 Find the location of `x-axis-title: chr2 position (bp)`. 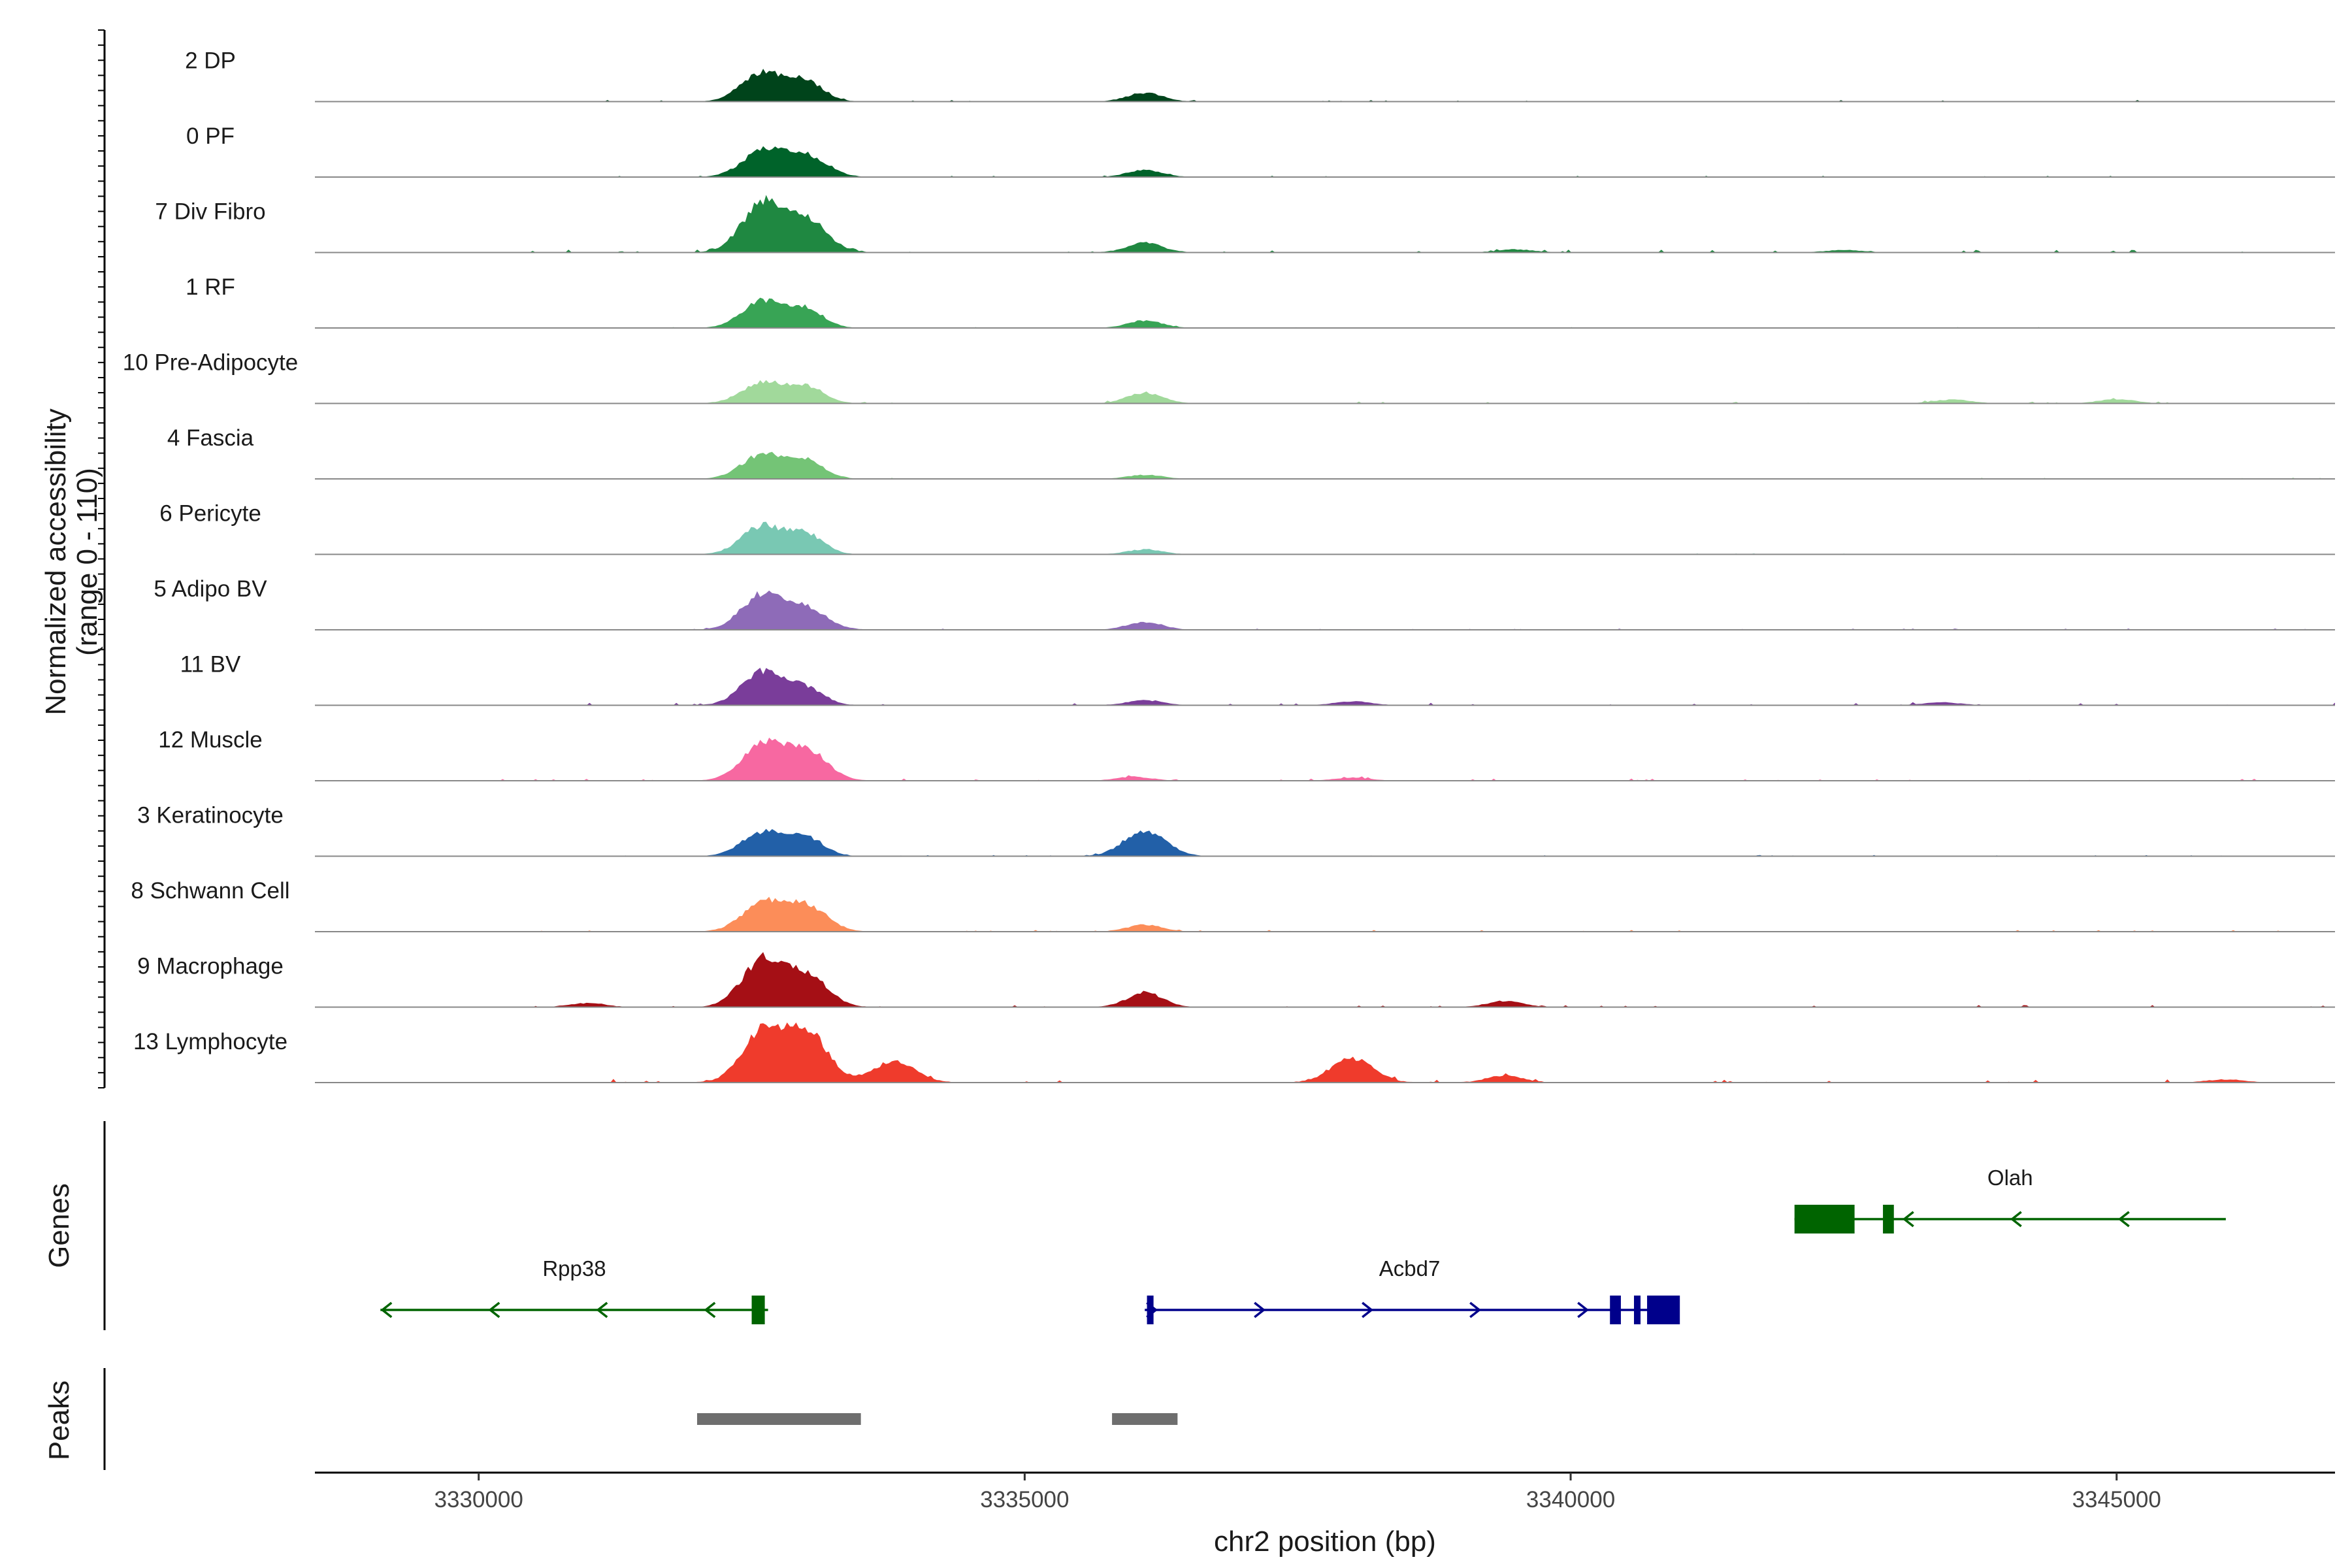

x-axis-title: chr2 position (bp) is located at coordinates (1325, 1542).